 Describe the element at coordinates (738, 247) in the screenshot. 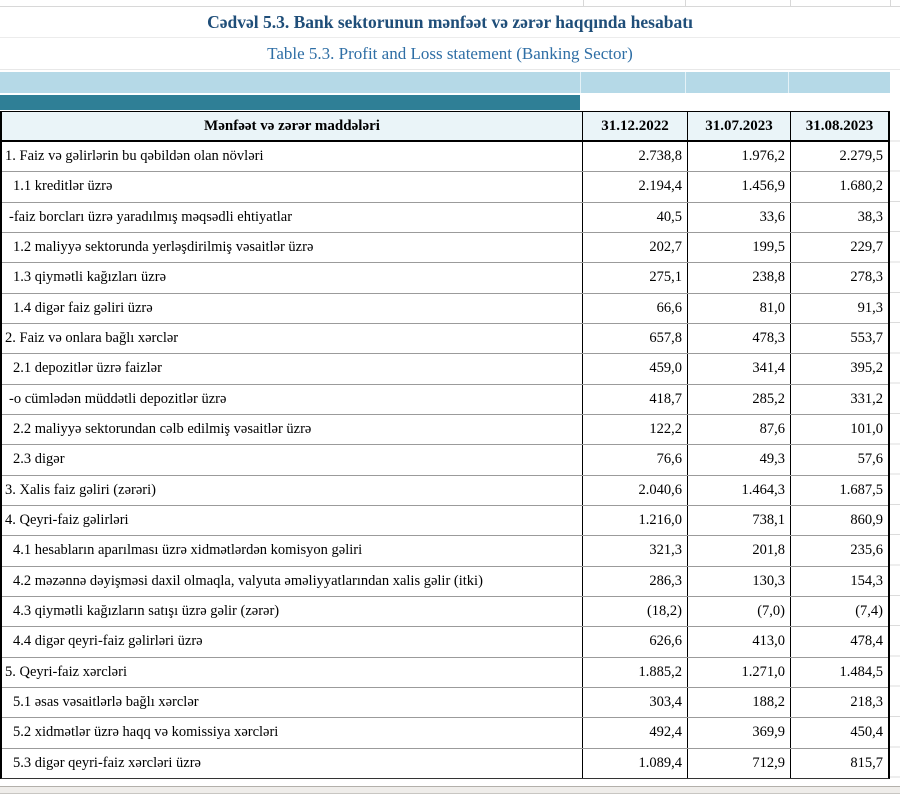

I see `value-cell: 199,5` at that location.